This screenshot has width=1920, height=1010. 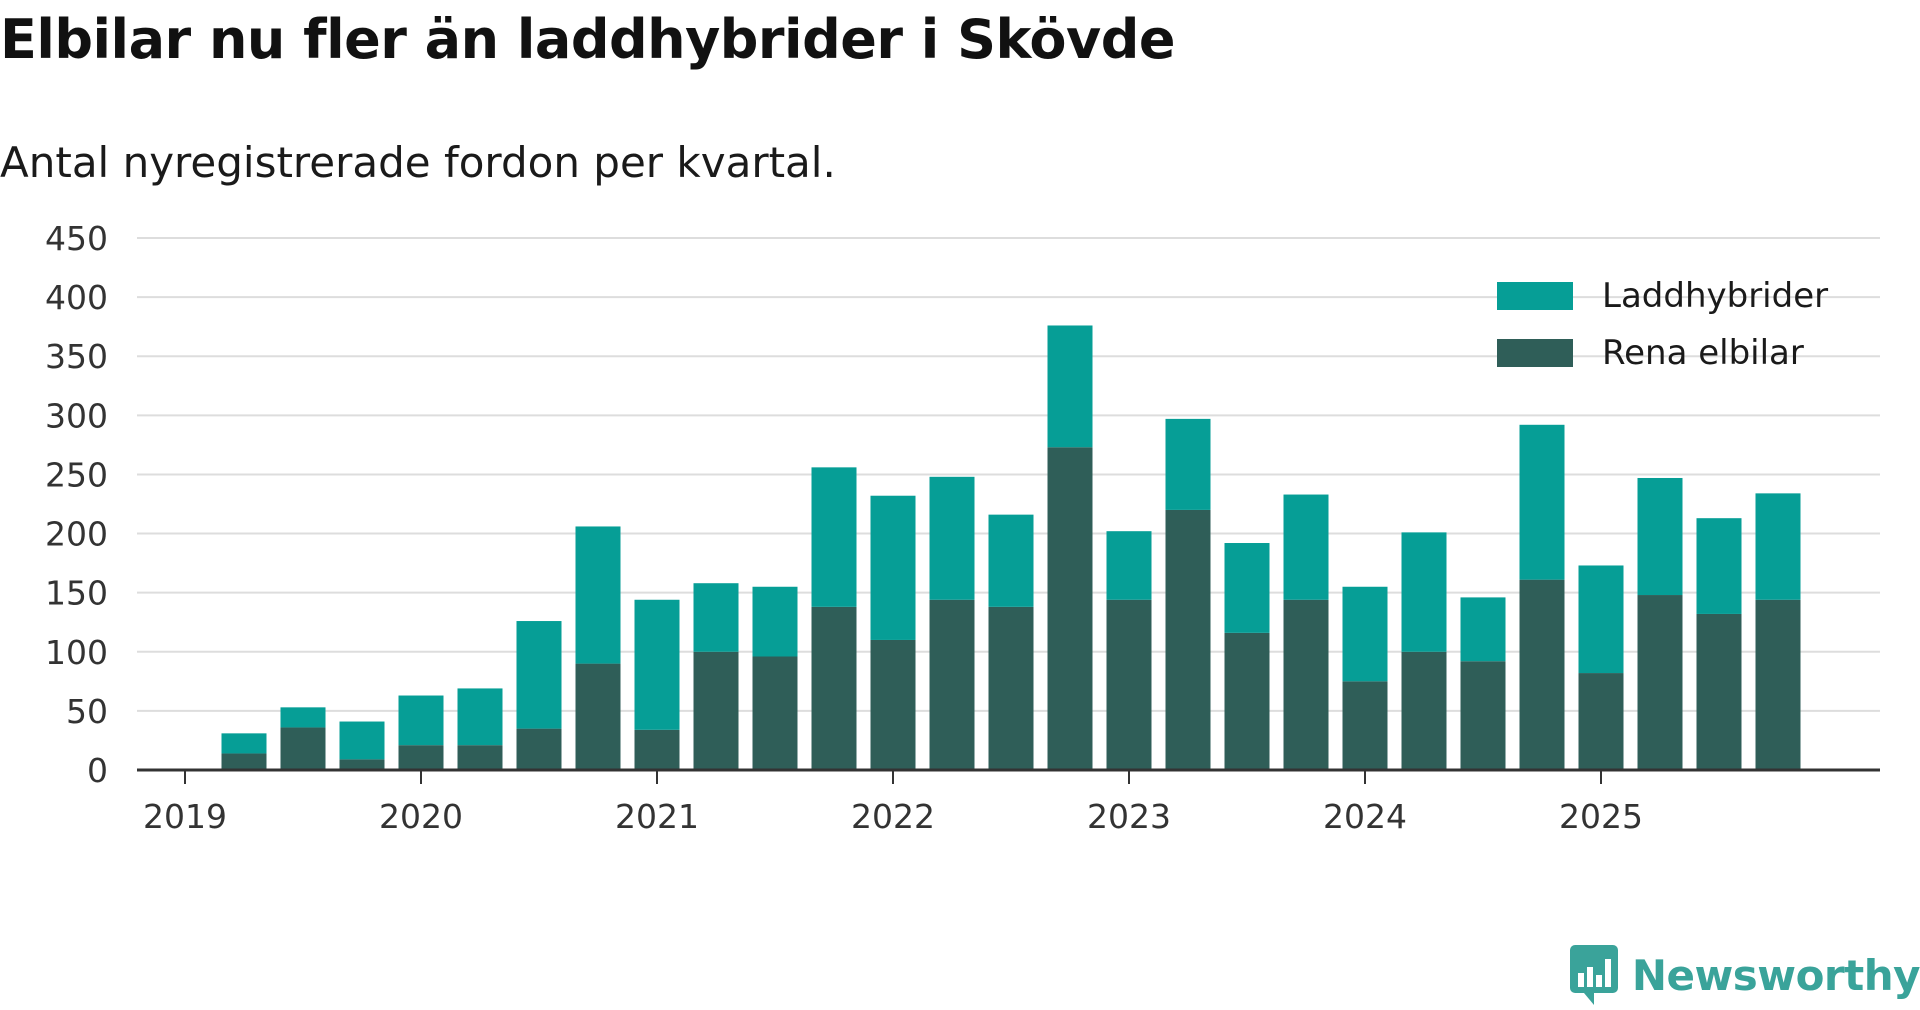 What do you see at coordinates (588, 39) in the screenshot?
I see `chart-title: Elbilar nu fler än laddhybrider i Skövde` at bounding box center [588, 39].